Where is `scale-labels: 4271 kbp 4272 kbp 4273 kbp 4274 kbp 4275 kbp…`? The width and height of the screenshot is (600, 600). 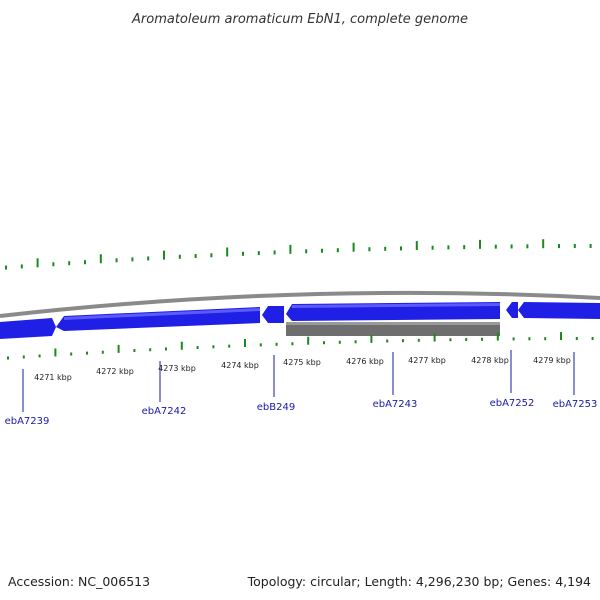
scale-labels: 4271 kbp 4272 kbp 4273 kbp 4274 kbp 4275 kbp… is located at coordinates (302, 369).